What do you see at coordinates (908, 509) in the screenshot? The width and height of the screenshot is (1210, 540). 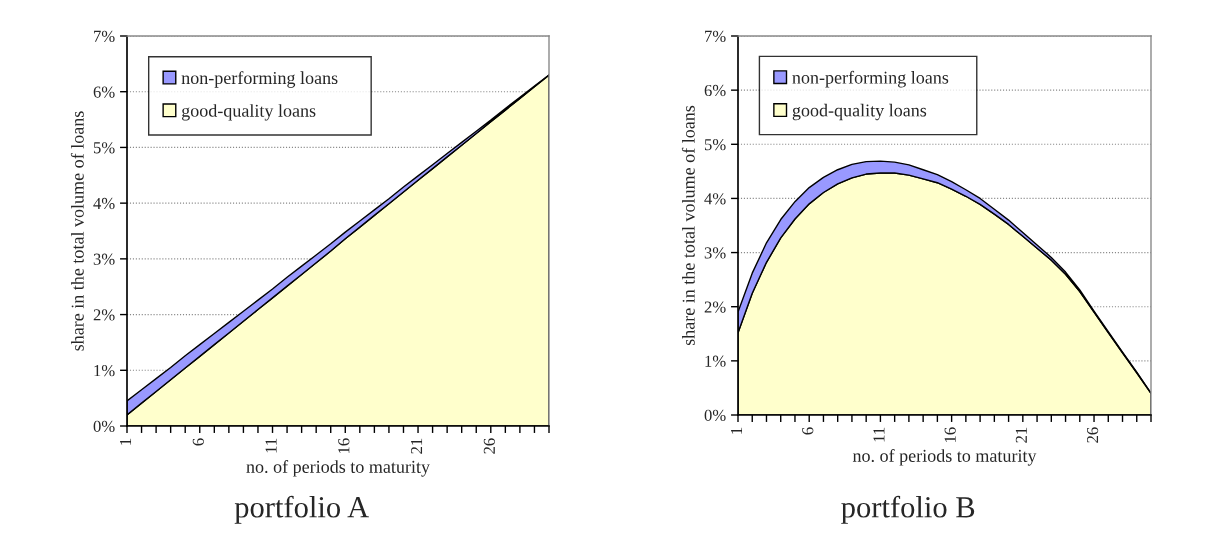 I see `text: portfolio B` at bounding box center [908, 509].